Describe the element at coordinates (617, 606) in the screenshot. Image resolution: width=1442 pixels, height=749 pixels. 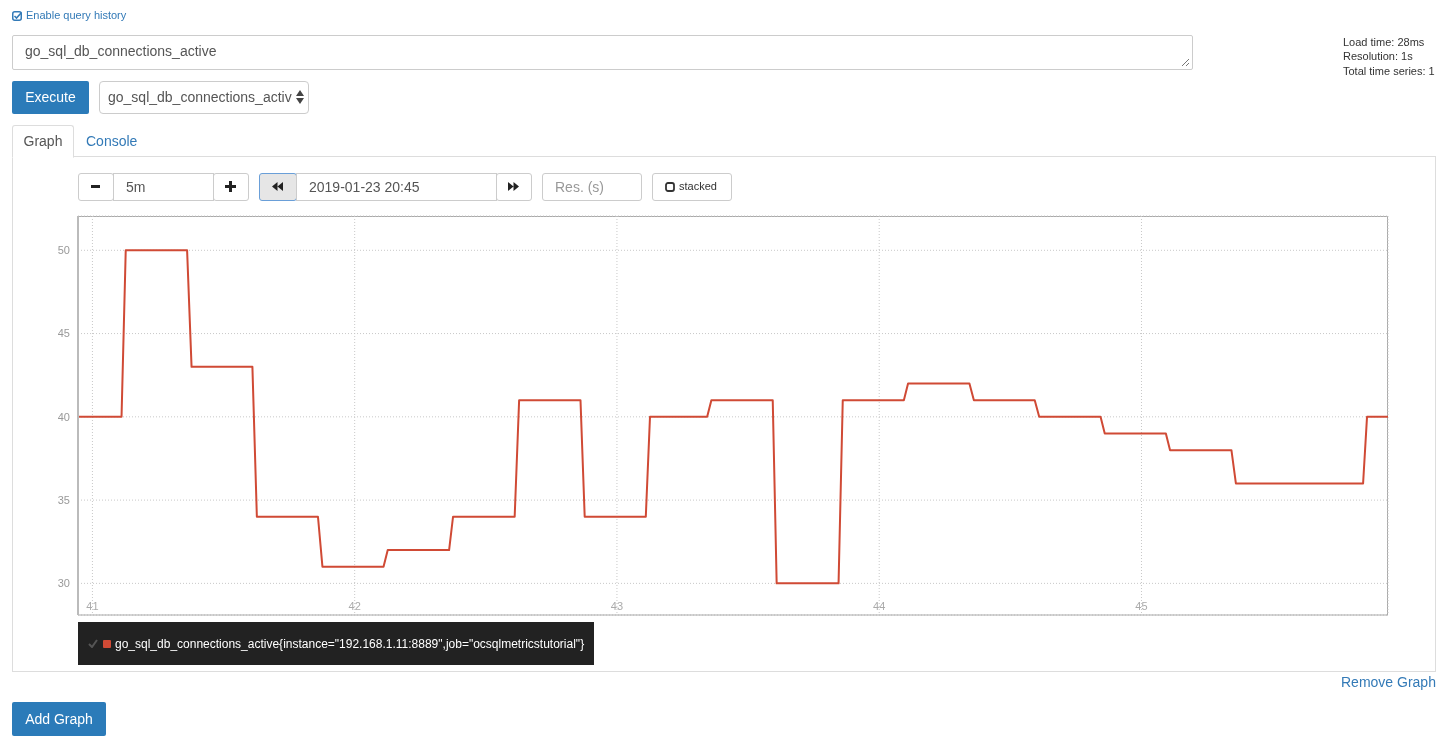
I see `x-tick-label: 43` at that location.